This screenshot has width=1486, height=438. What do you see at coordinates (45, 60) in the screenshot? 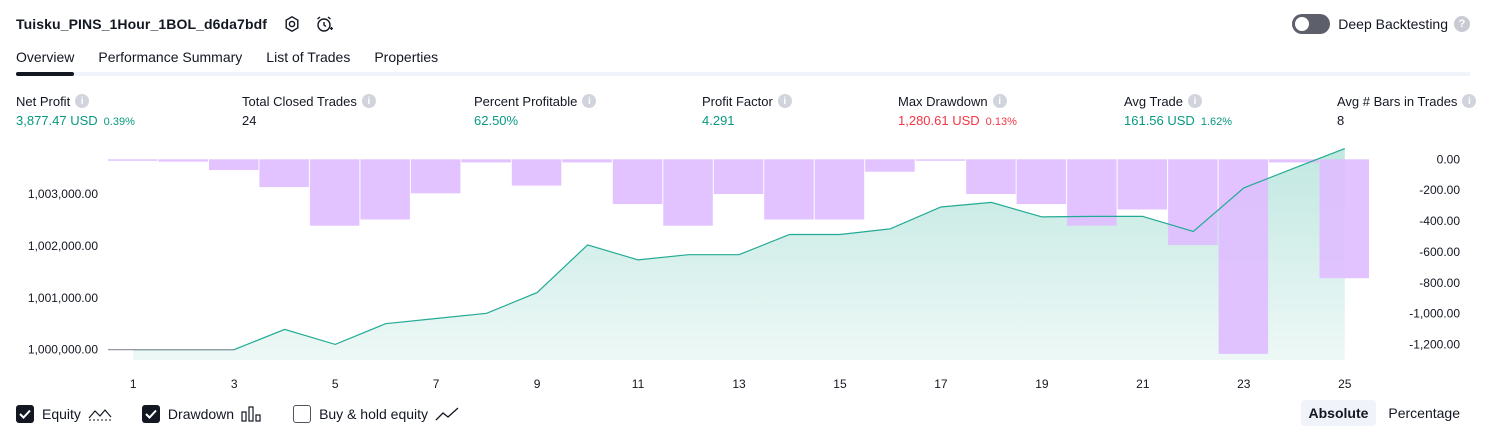
I see `tab-overview: Overview` at bounding box center [45, 60].